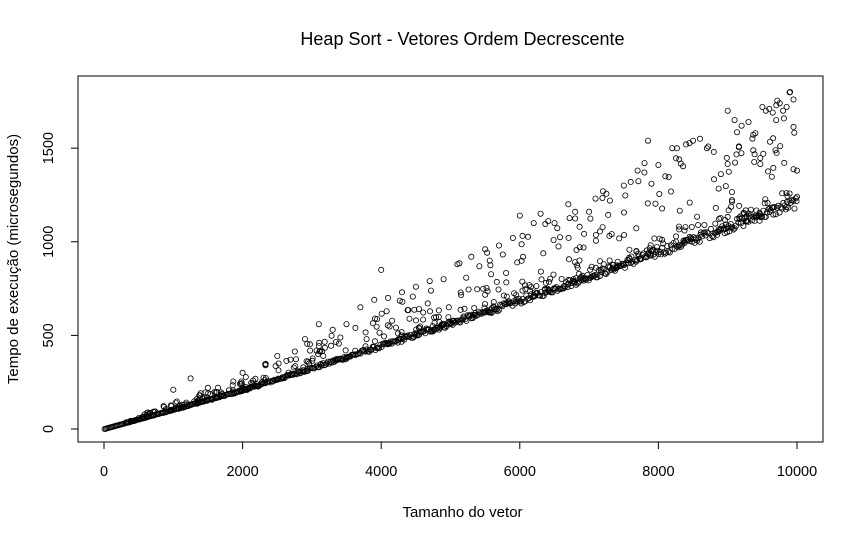  I want to click on x-axis: 0 2000 4000 6000 8000 10000, so click(458, 460).